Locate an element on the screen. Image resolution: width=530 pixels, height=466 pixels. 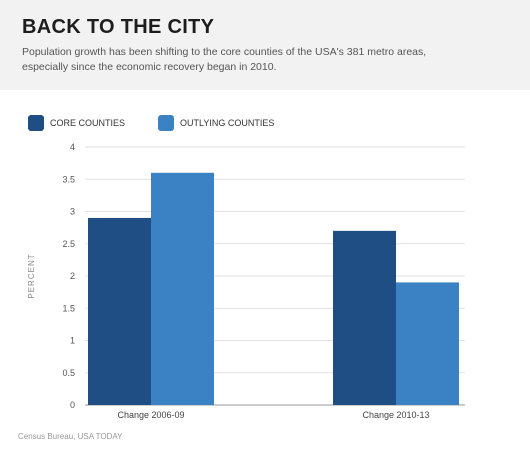
legend-swatch-outlying is located at coordinates (166, 123).